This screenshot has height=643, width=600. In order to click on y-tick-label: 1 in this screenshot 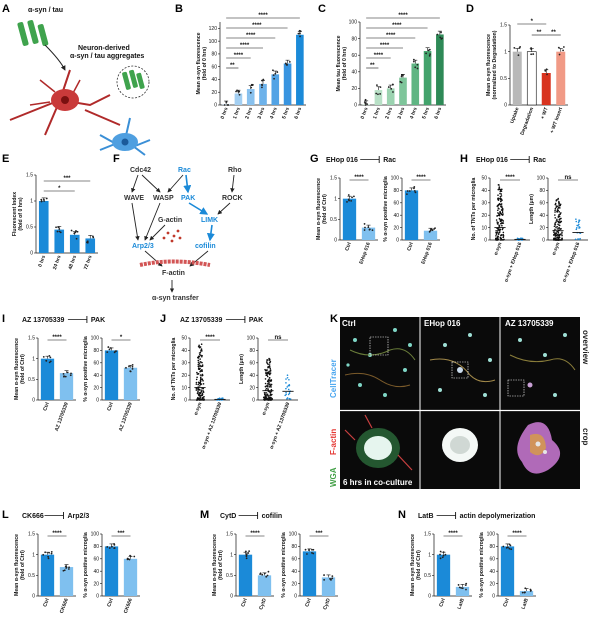, I will do `click(505, 52)`.